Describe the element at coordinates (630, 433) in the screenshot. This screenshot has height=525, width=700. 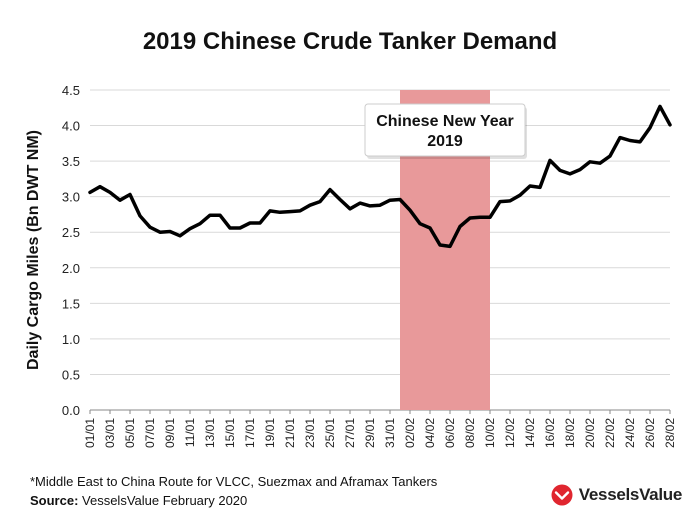
I see `x-tick-label: 24/02` at that location.